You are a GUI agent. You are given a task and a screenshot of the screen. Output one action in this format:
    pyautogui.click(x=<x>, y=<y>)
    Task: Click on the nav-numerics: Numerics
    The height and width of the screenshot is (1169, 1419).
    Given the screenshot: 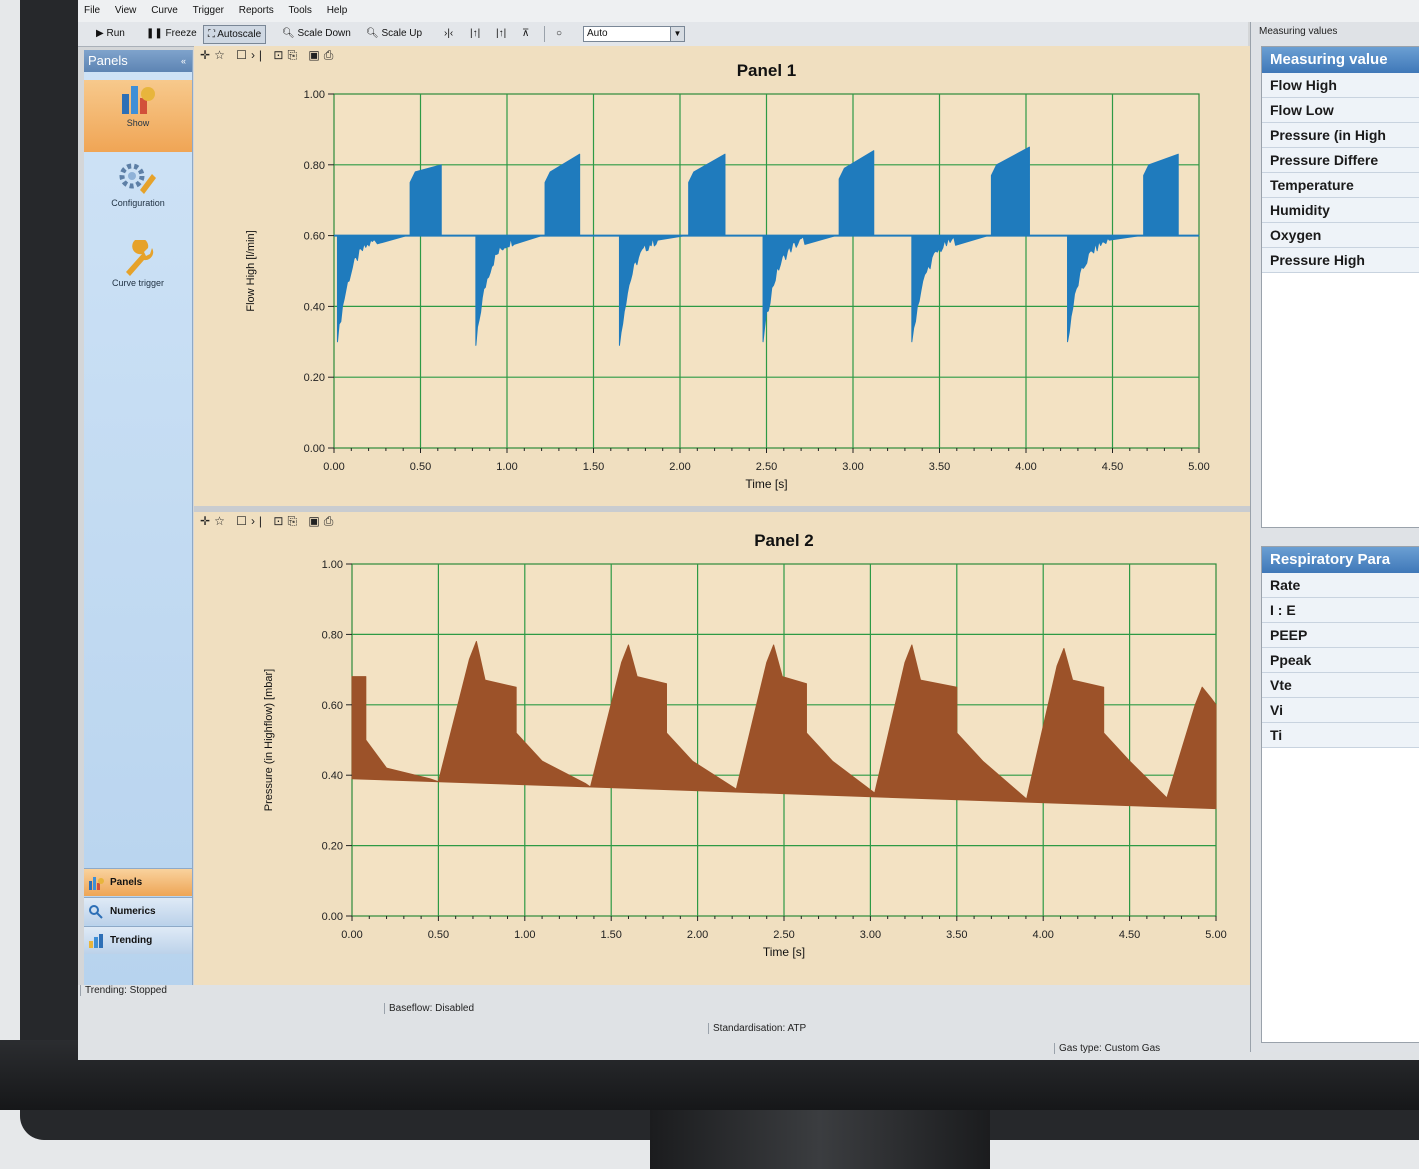 What is the action you would take?
    pyautogui.click(x=138, y=911)
    